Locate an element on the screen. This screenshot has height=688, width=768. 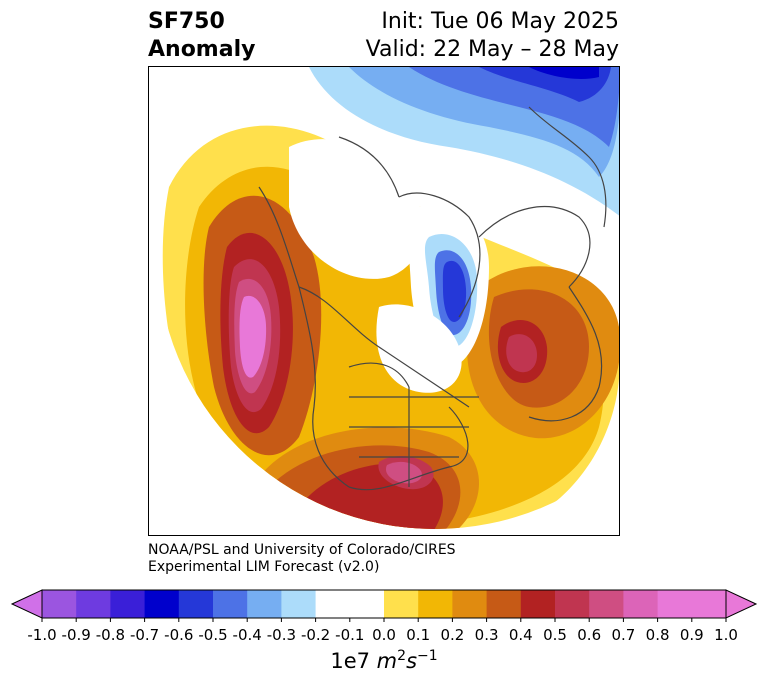
colorbar-tick-label: -0.5 is located at coordinates (213, 635).